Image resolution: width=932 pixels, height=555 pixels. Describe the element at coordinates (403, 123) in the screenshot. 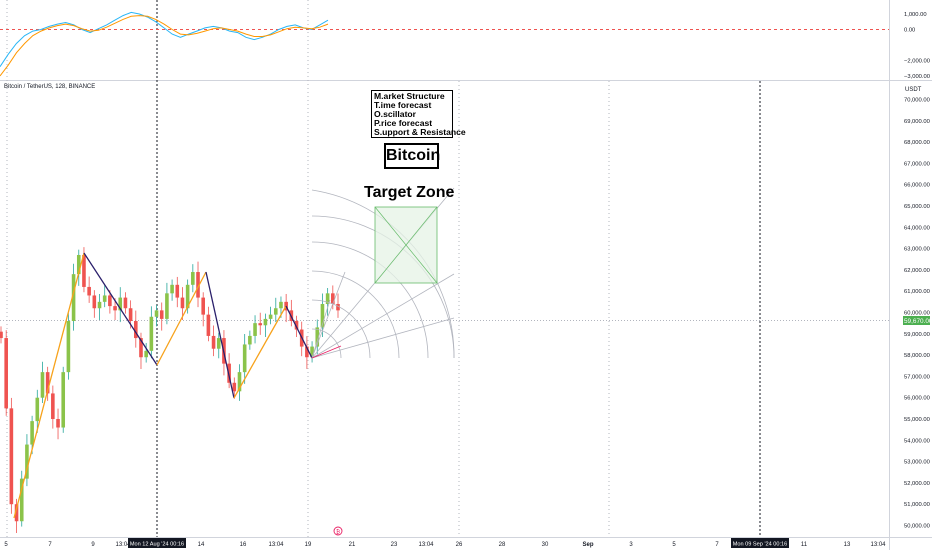

I see `mso-line-price-forecast: P.rice forecast` at that location.